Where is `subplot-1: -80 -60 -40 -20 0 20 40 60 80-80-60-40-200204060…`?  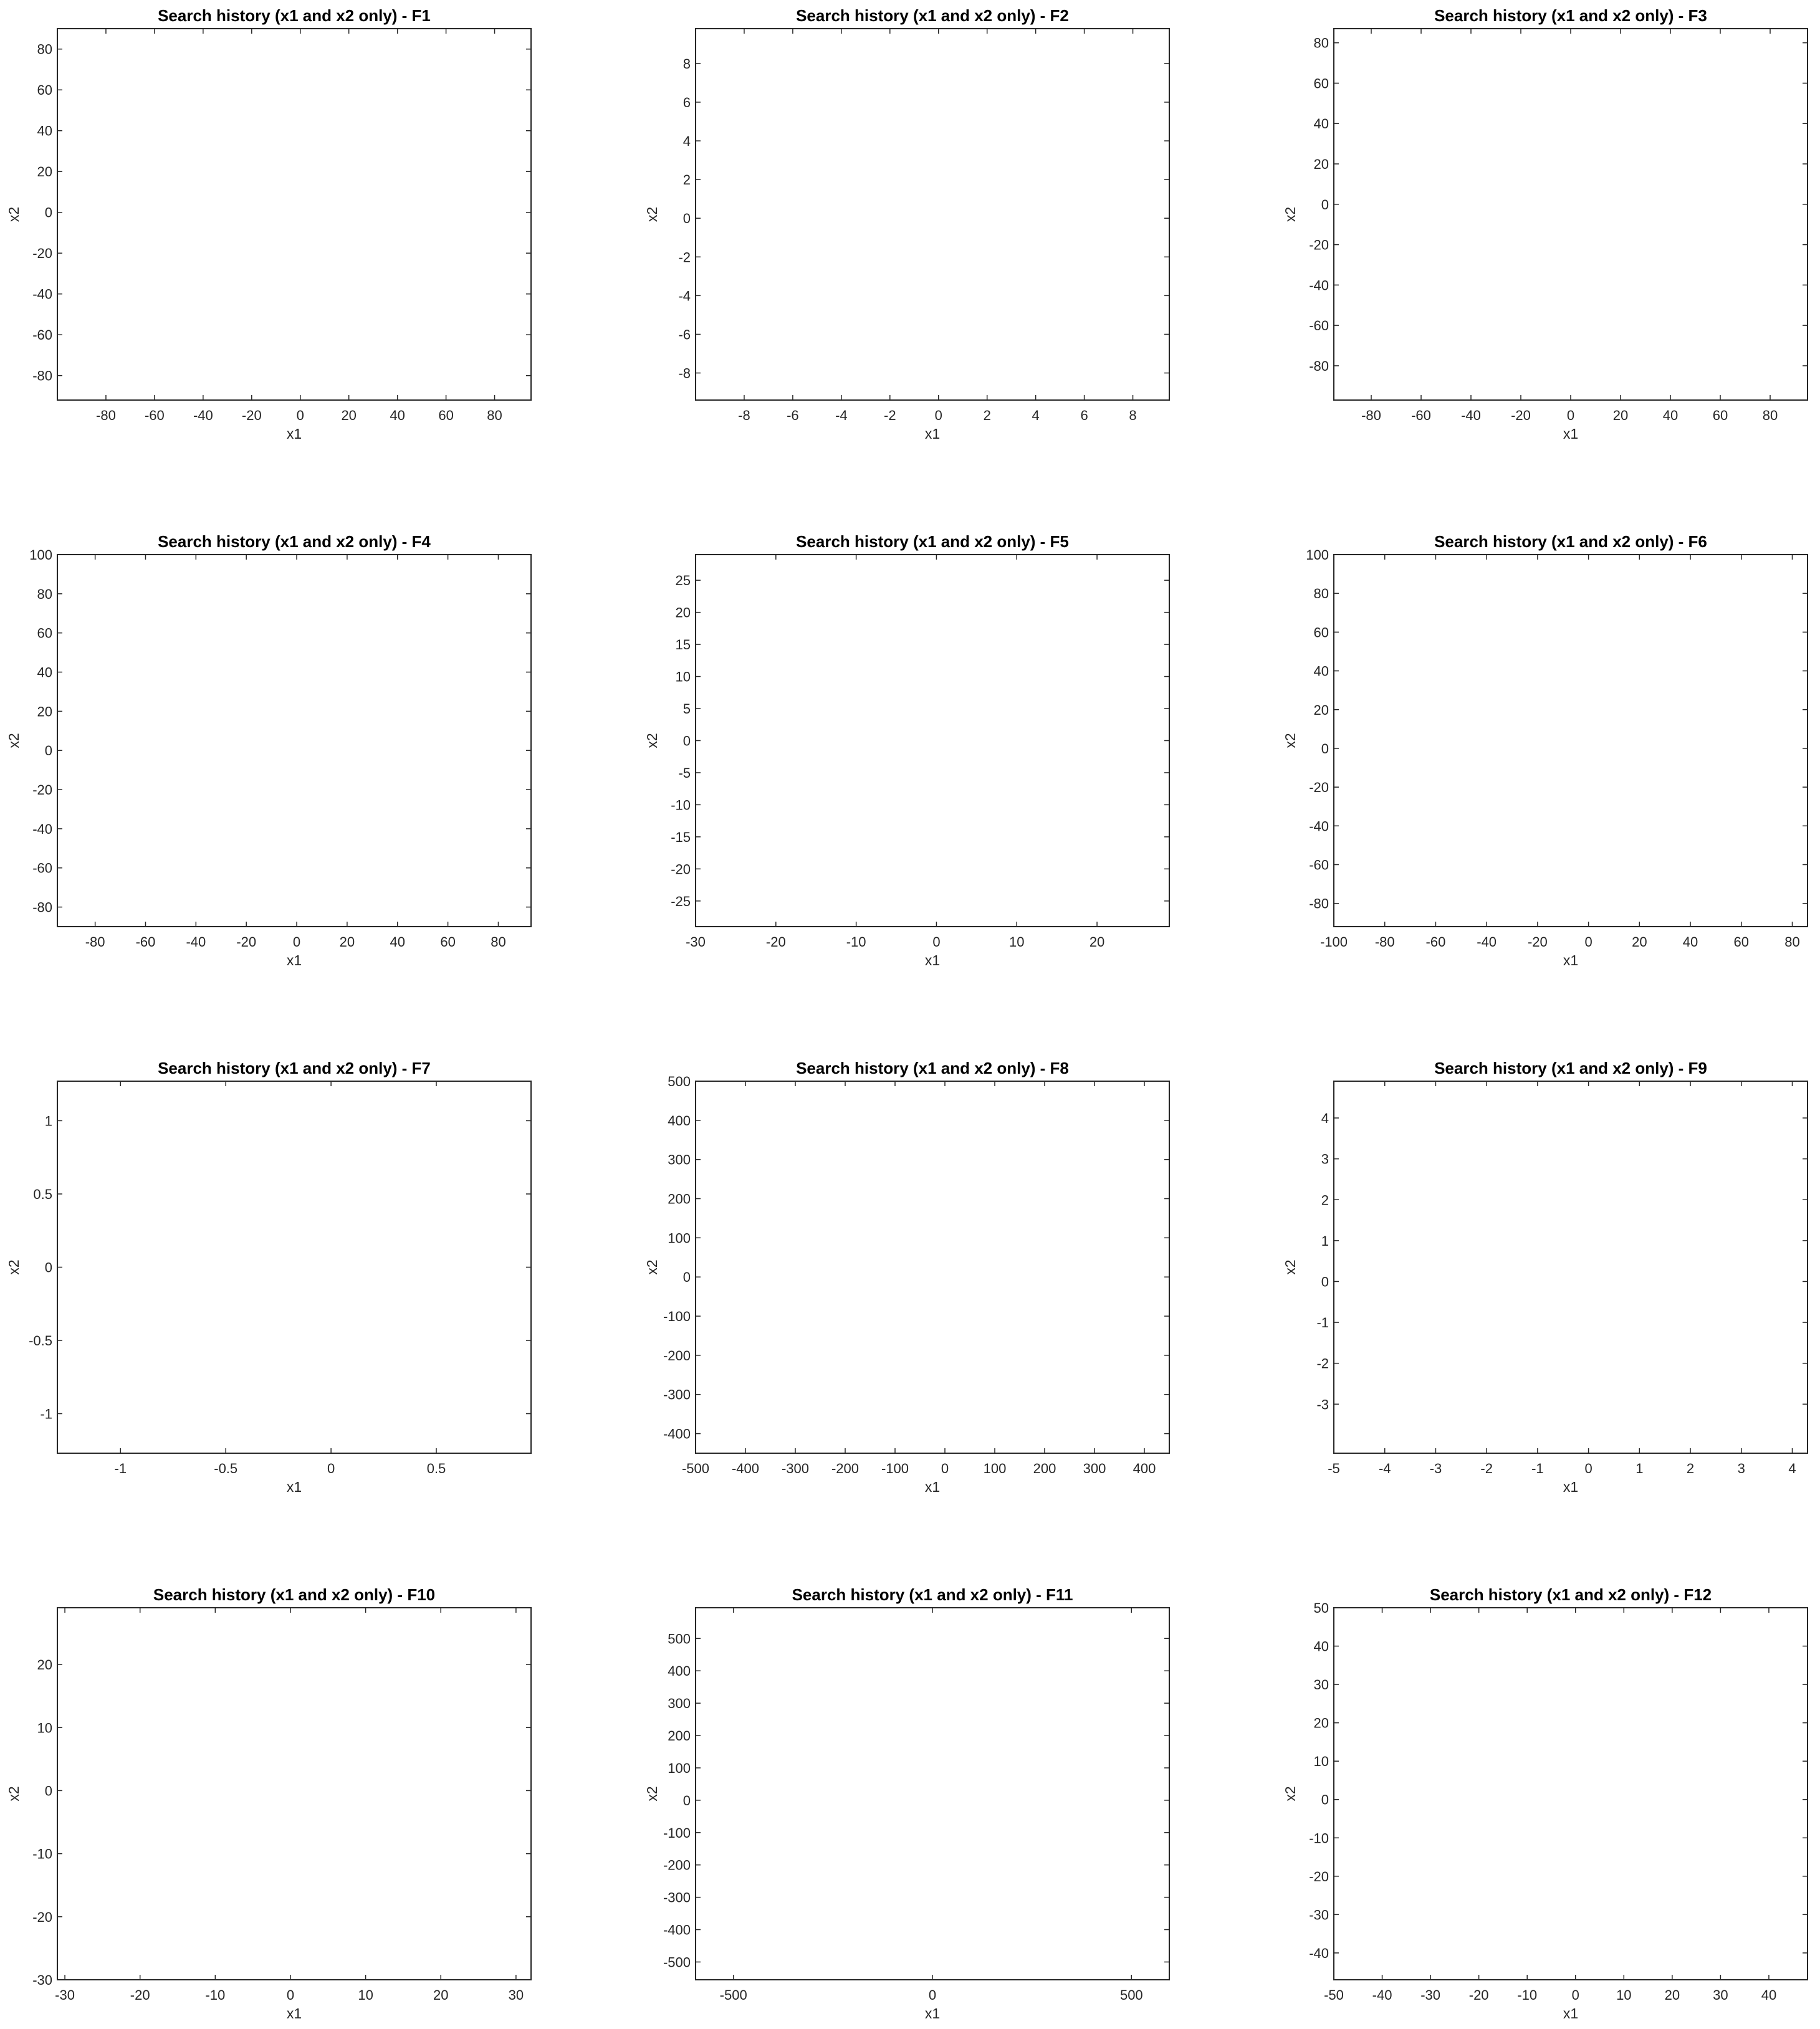 subplot-1: -80 -60 -40 -20 0 20 40 60 80-80-60-40-200204060… is located at coordinates (269, 224).